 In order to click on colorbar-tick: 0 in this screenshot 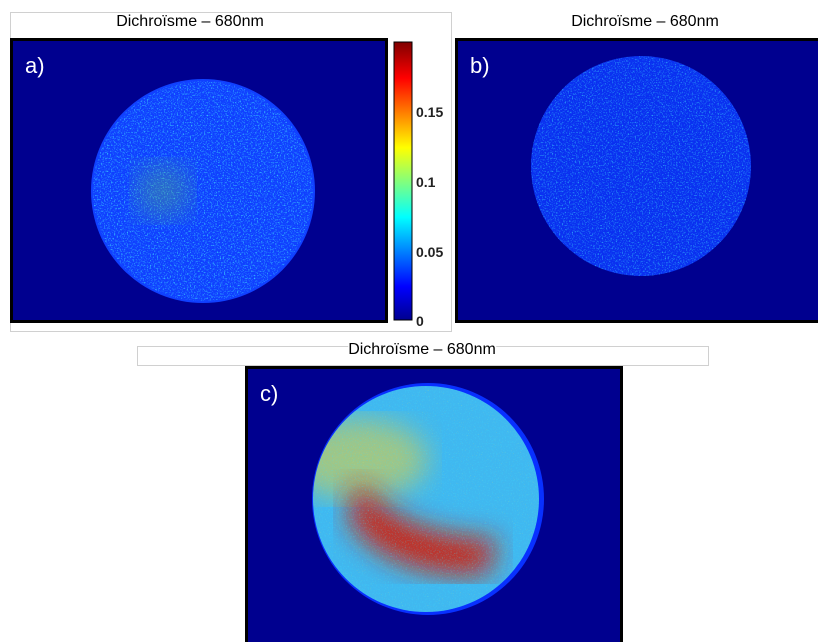, I will do `click(420, 321)`.